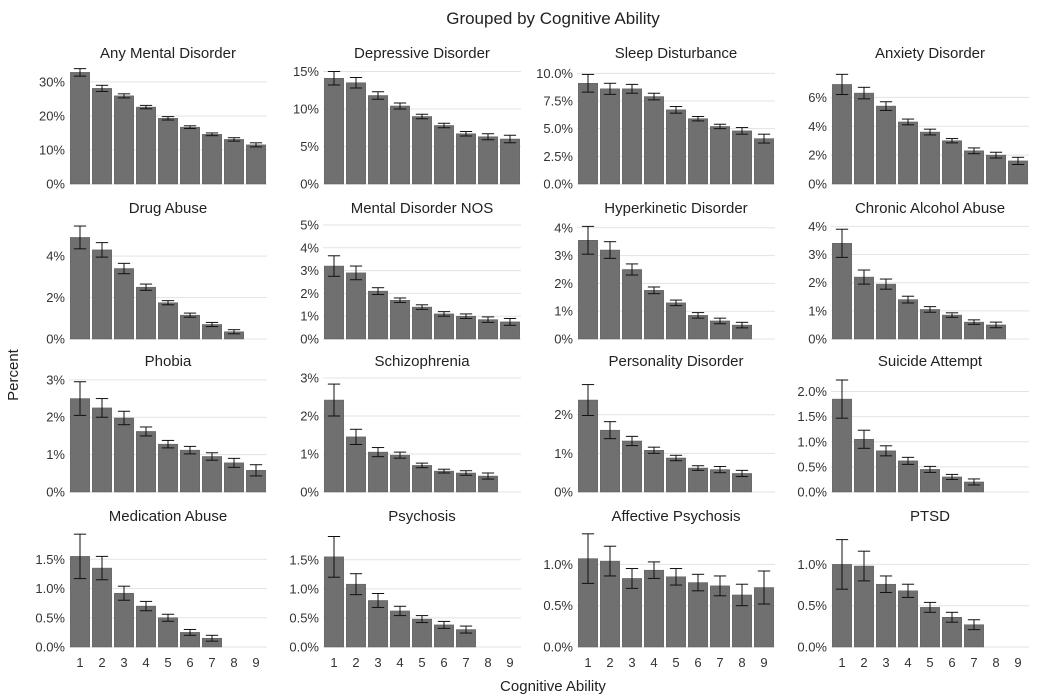 Image resolution: width=1045 pixels, height=700 pixels. I want to click on x-tick-label: 8, so click(995, 662).